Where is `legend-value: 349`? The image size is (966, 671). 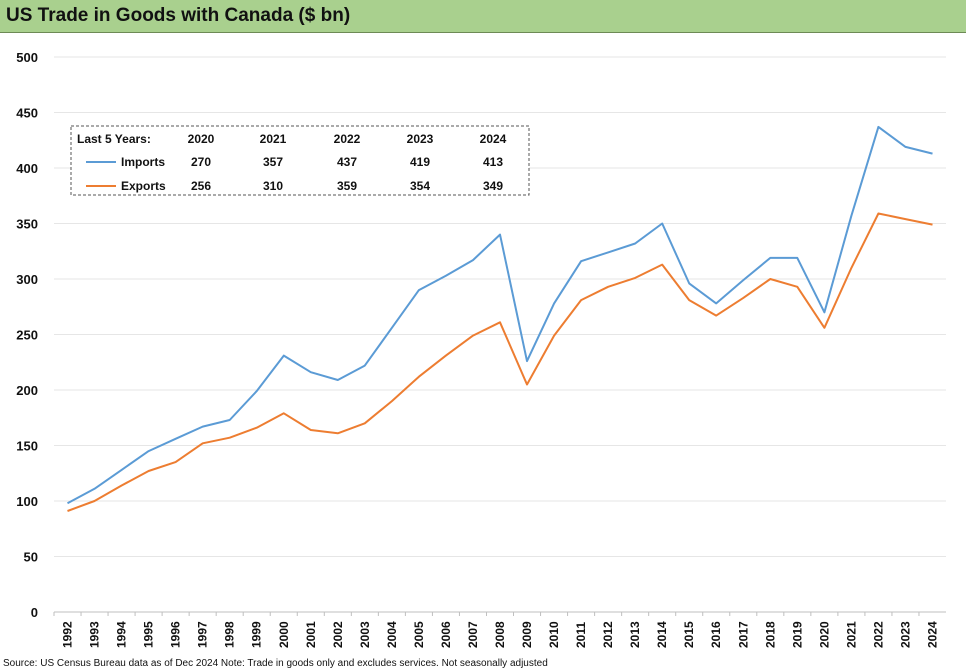
legend-value: 349 is located at coordinates (493, 186).